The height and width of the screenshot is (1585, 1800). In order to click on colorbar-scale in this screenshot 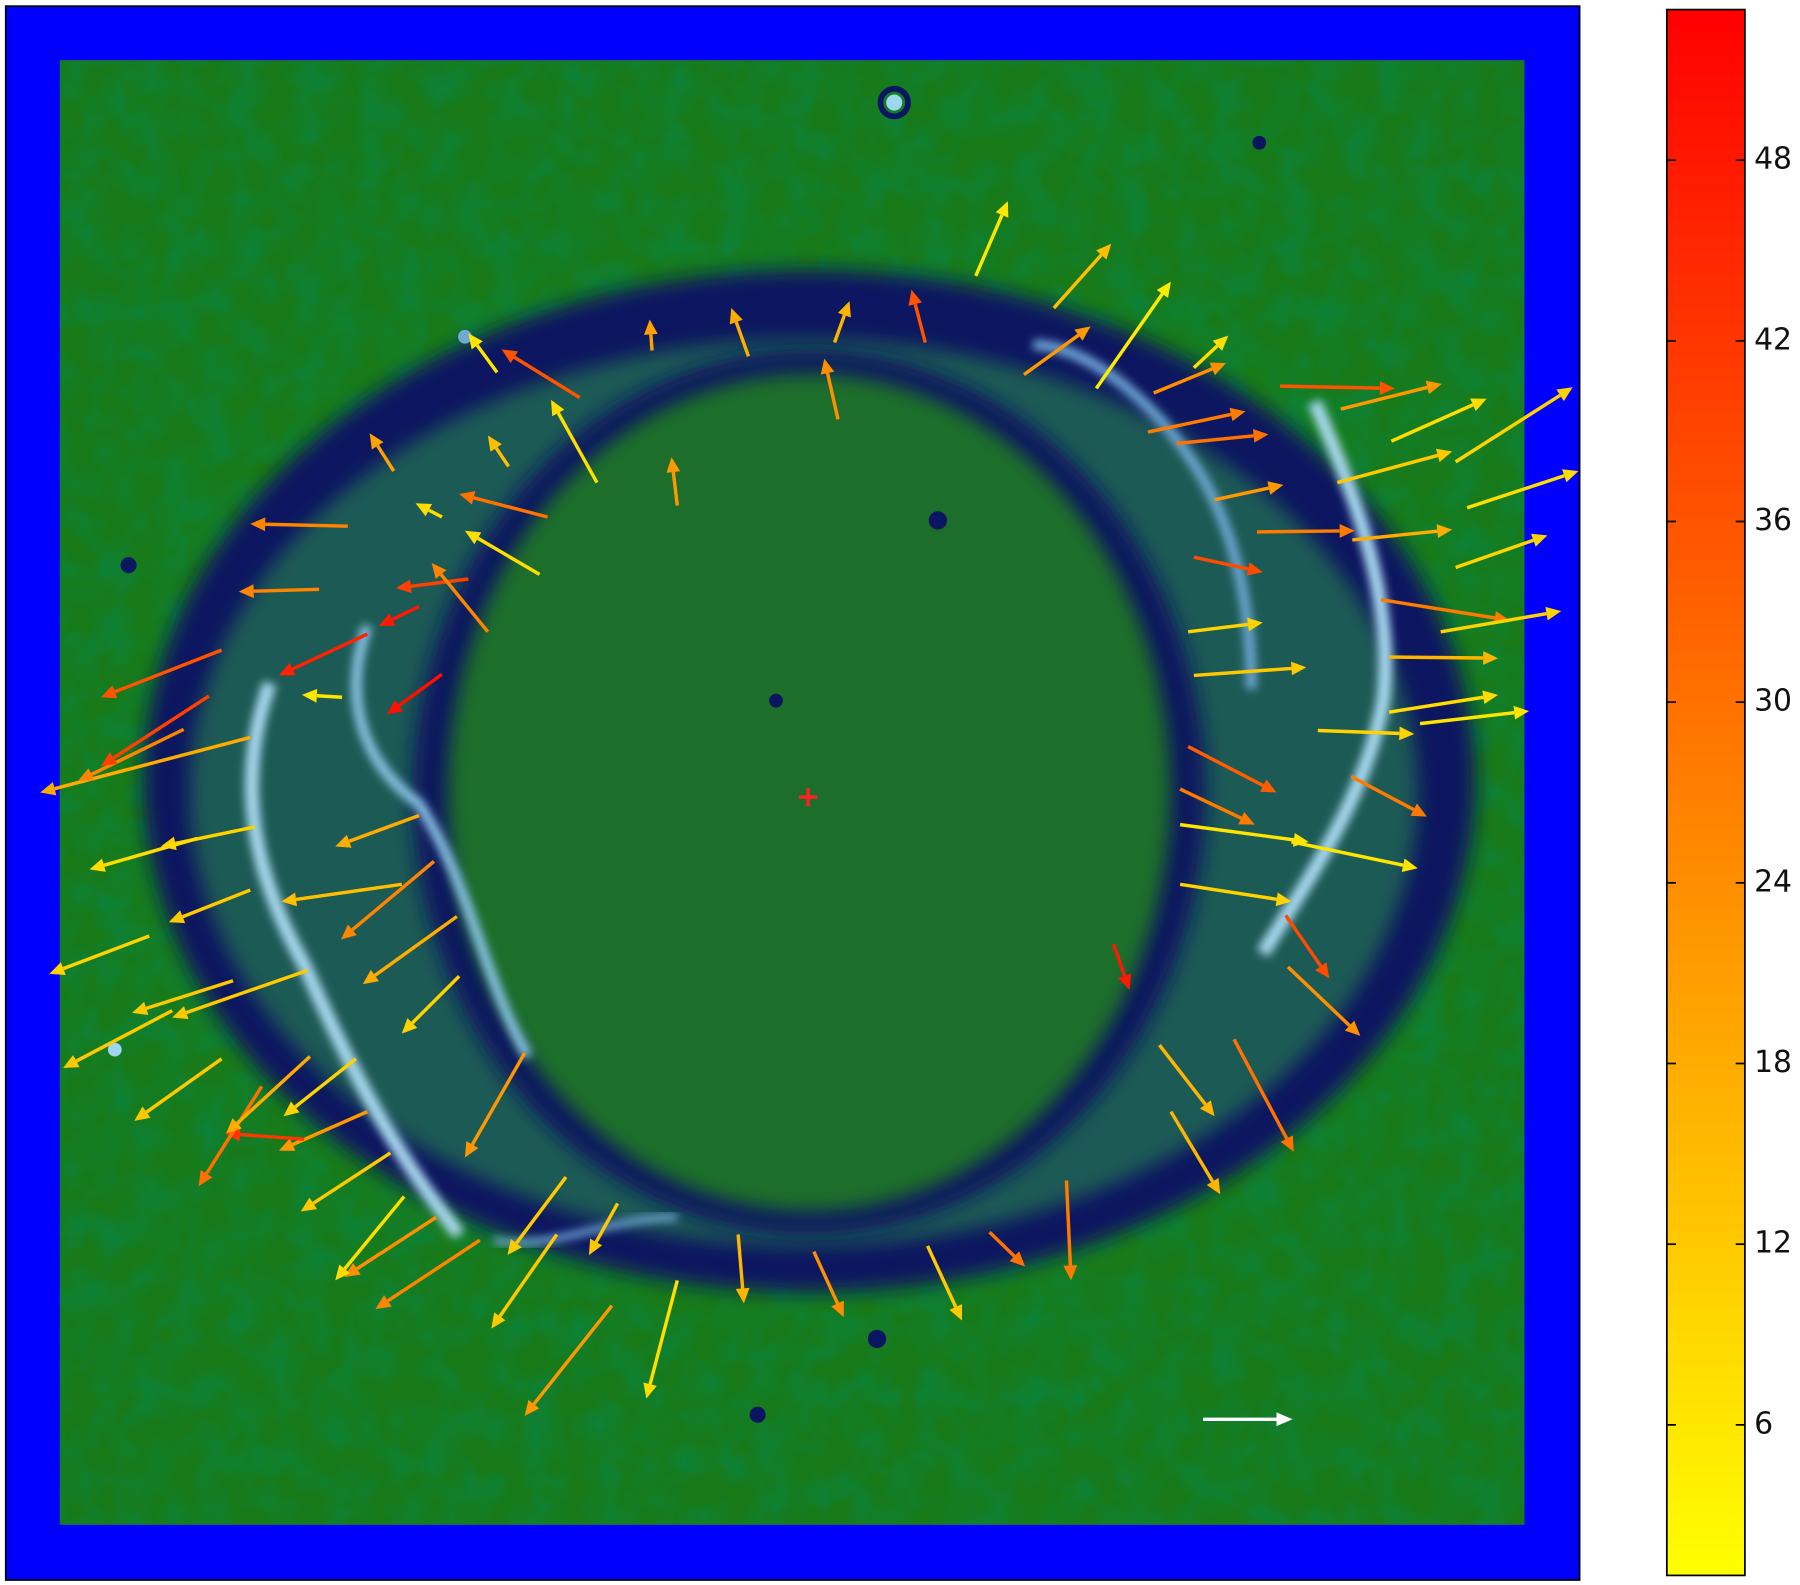, I will do `click(1705, 792)`.